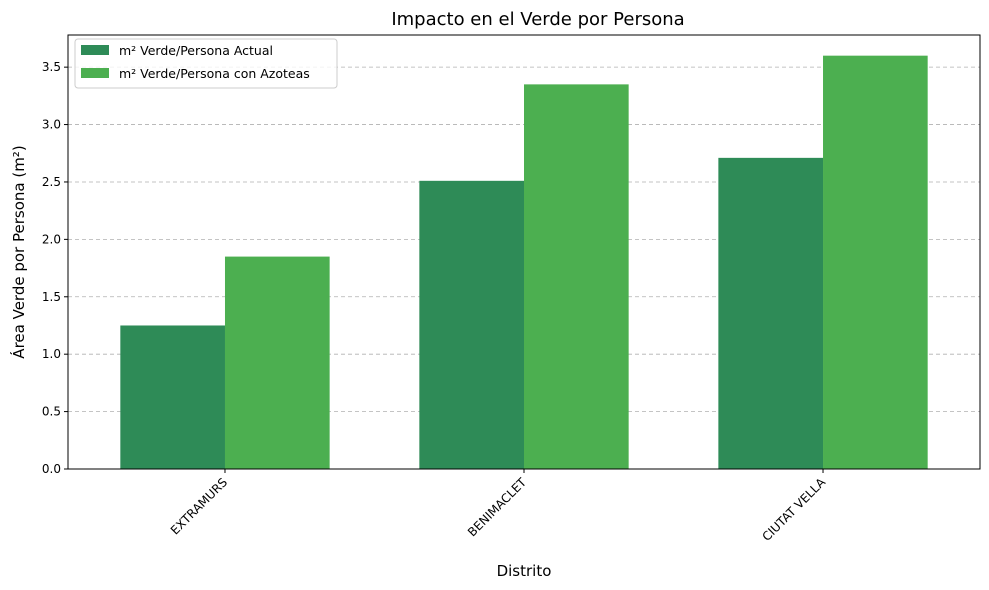  Describe the element at coordinates (51, 354) in the screenshot. I see `y-tick-label: 1.0` at that location.